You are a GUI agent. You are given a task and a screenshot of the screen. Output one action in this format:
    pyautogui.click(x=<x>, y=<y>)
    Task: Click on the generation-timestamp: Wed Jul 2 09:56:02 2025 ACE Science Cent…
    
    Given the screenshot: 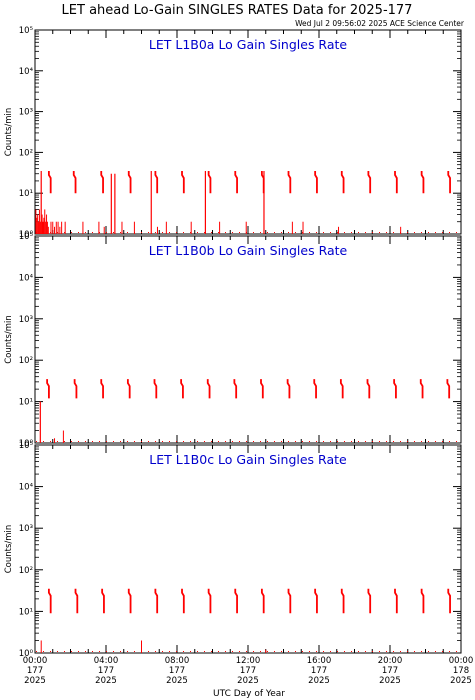 What is the action you would take?
    pyautogui.click(x=380, y=23)
    